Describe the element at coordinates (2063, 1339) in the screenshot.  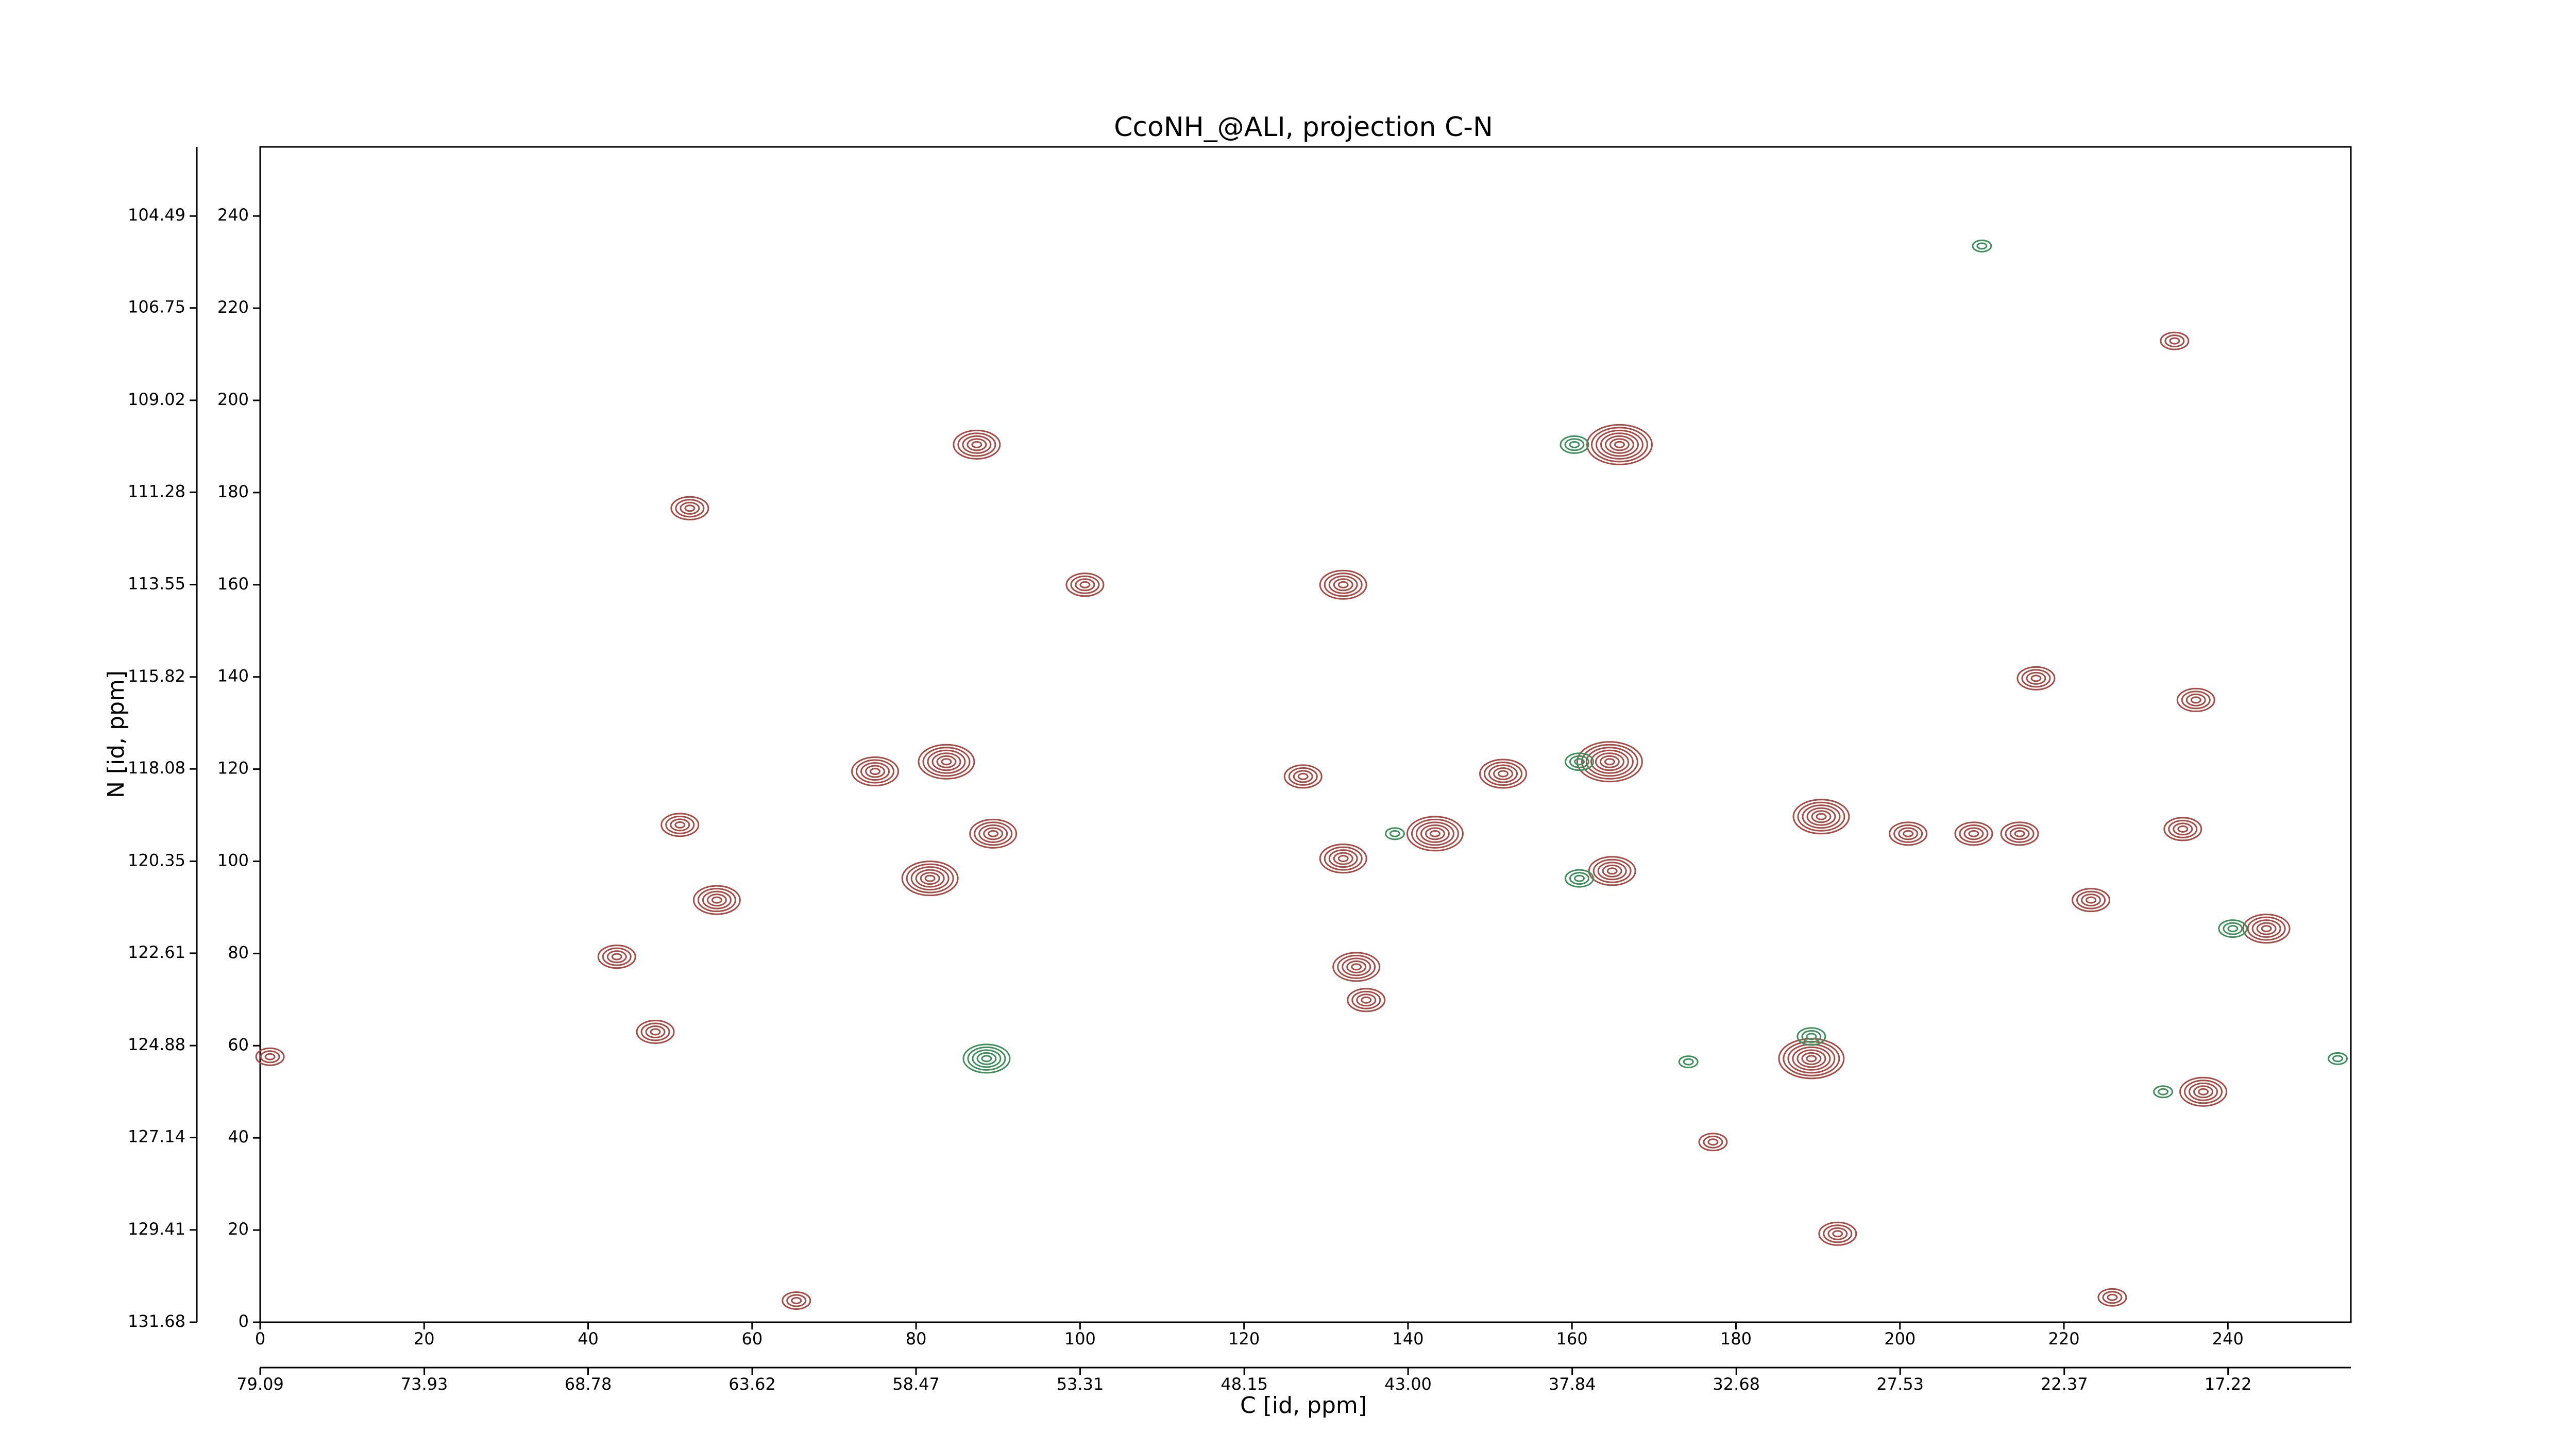
I see `x-tick-label: 220` at that location.